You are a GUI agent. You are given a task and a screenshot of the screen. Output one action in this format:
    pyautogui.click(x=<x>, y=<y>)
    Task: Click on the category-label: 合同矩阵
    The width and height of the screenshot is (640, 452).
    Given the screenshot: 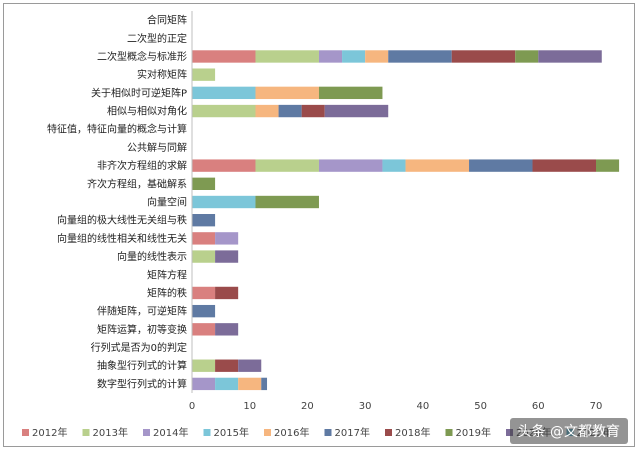 What is the action you would take?
    pyautogui.click(x=167, y=20)
    